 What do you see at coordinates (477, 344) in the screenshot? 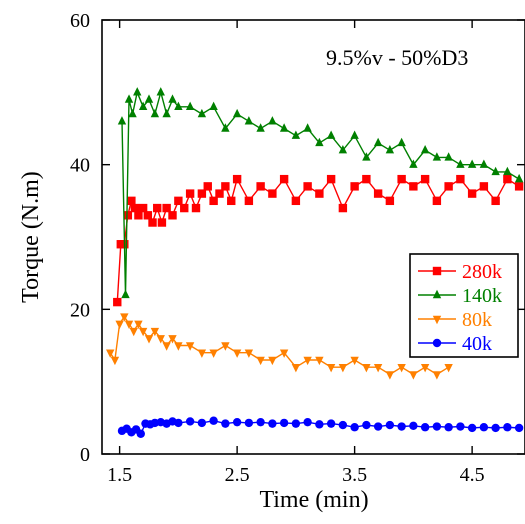
I see `legend-label: 40k` at bounding box center [477, 344].